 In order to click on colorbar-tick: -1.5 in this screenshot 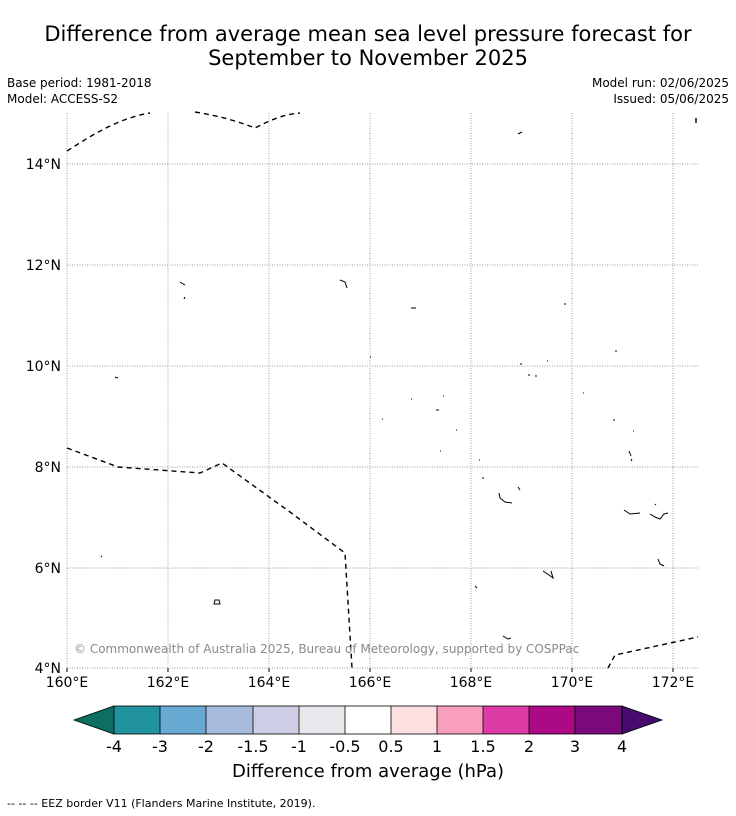, I will do `click(252, 746)`.